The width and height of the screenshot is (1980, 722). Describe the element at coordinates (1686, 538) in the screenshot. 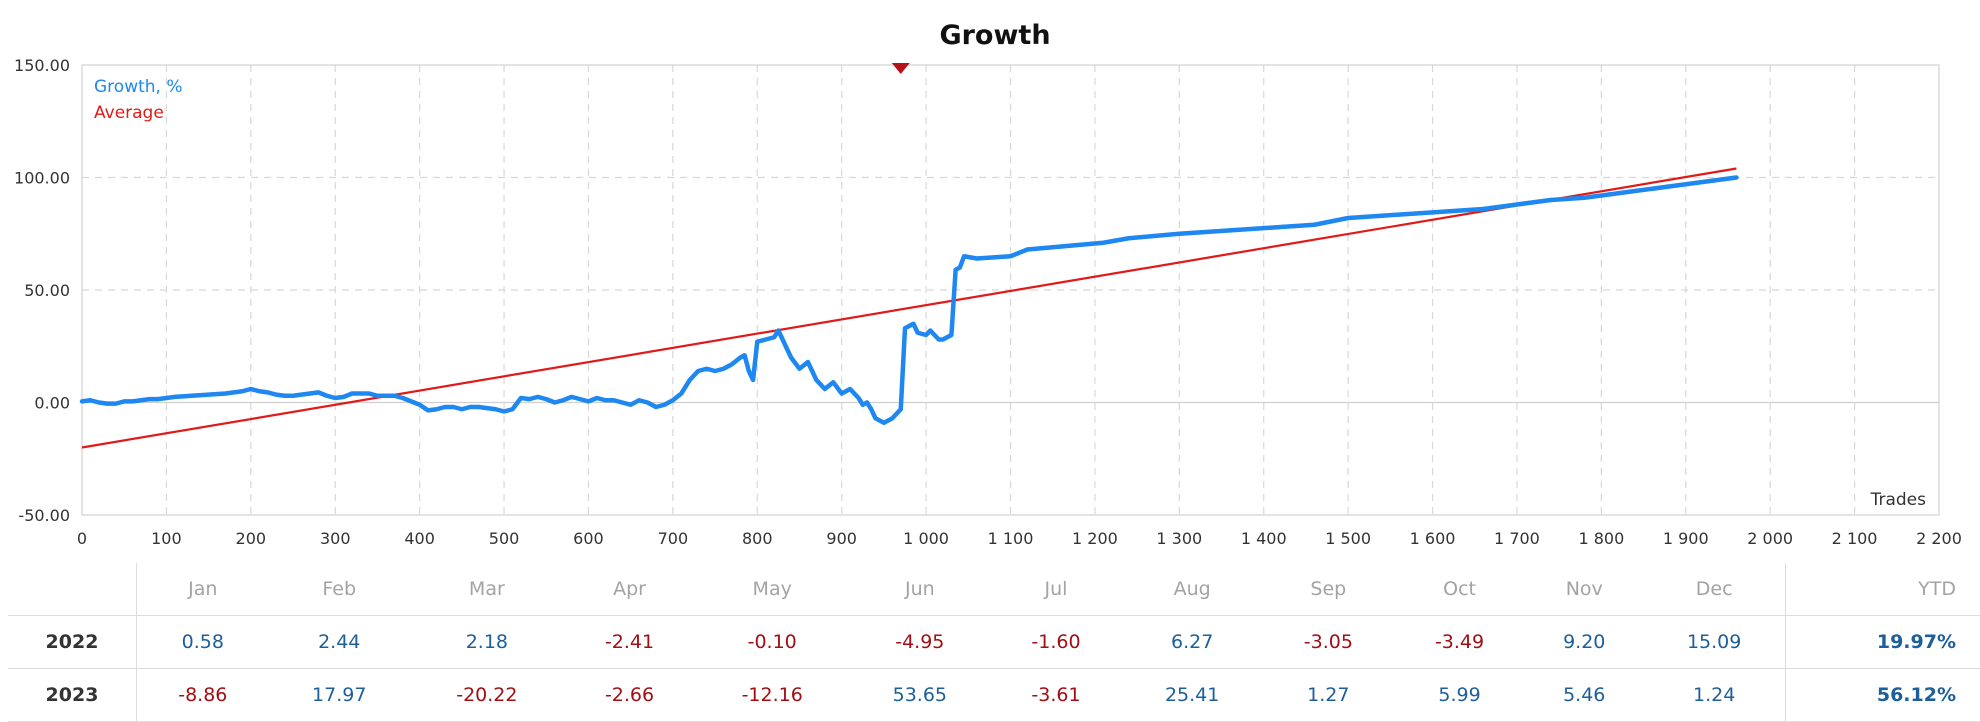

I see `x-tick-label: 1 900` at that location.